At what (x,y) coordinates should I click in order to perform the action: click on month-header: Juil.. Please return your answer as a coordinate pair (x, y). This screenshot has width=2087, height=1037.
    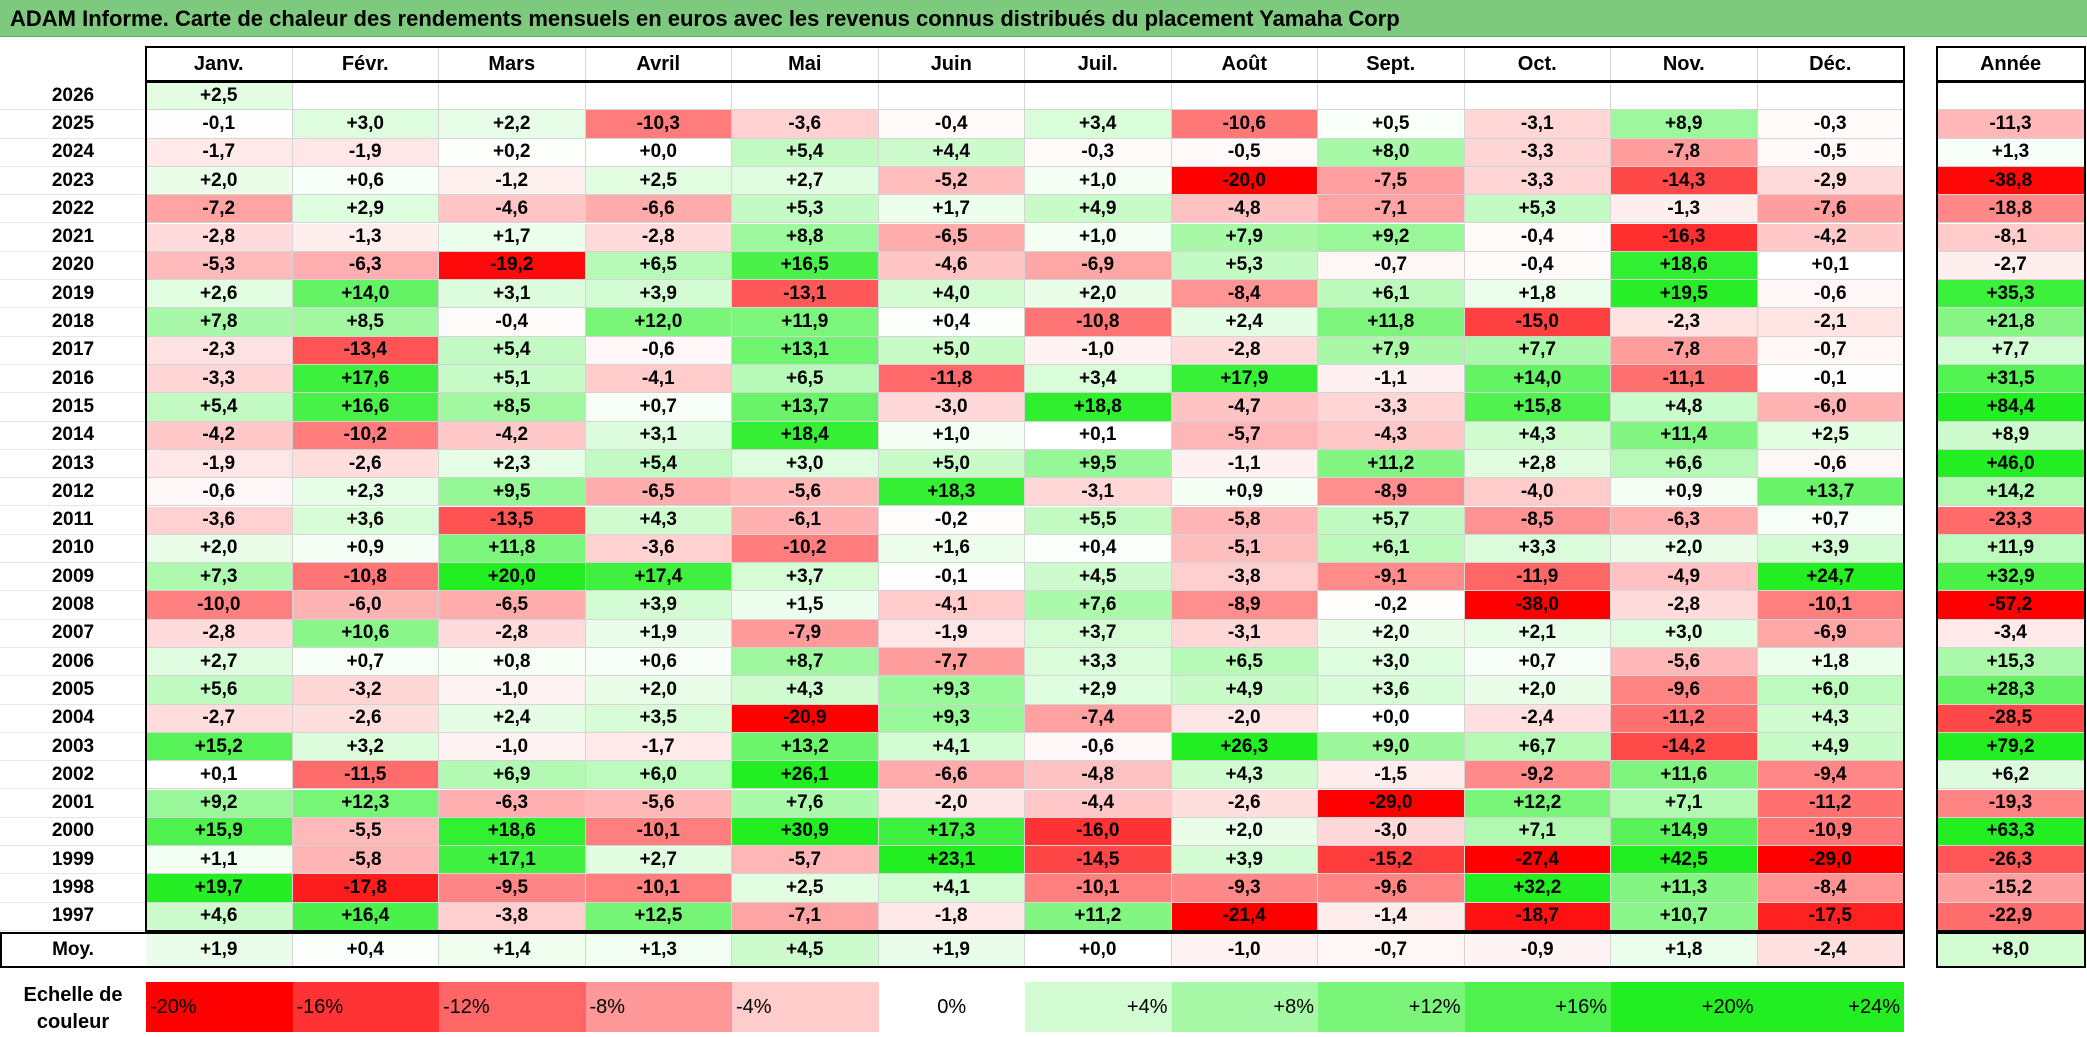
    Looking at the image, I should click on (1098, 64).